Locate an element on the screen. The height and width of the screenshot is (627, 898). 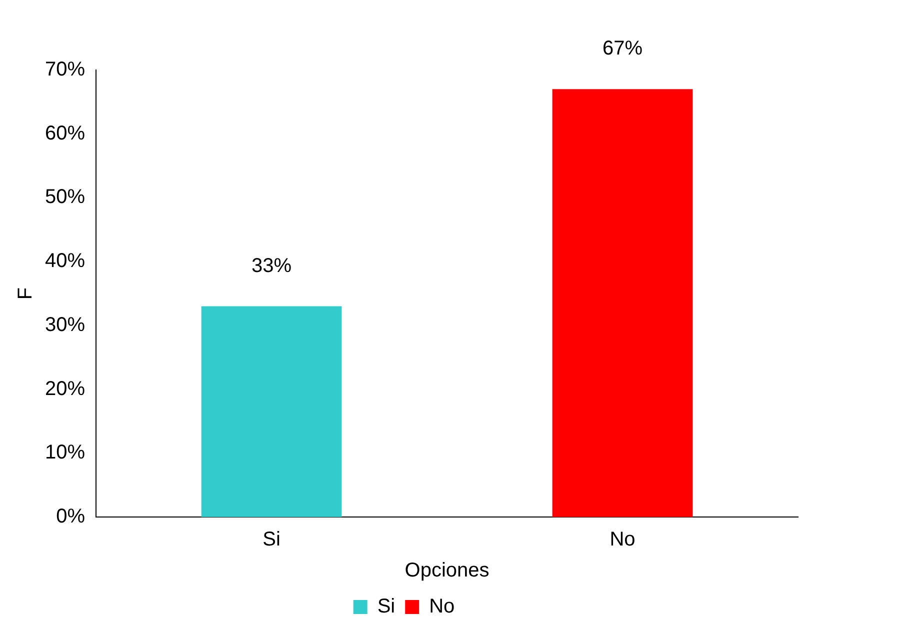
data-label: 67% is located at coordinates (622, 49).